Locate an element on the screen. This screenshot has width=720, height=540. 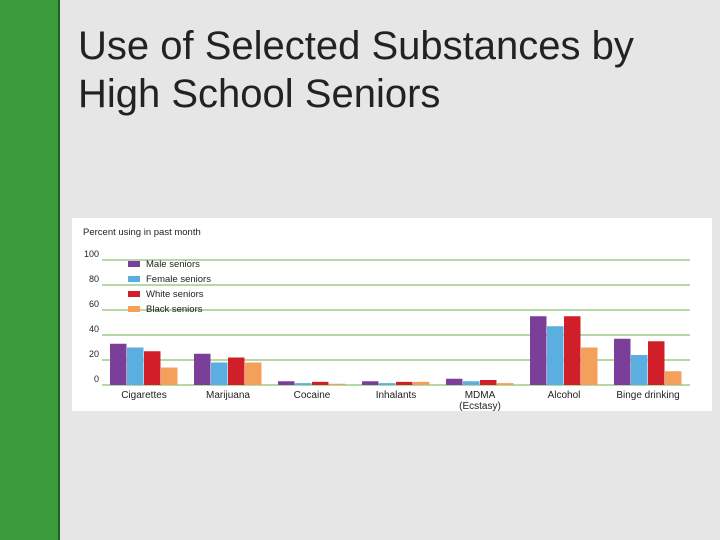
category-label: Alcohol is located at coordinates (564, 395).